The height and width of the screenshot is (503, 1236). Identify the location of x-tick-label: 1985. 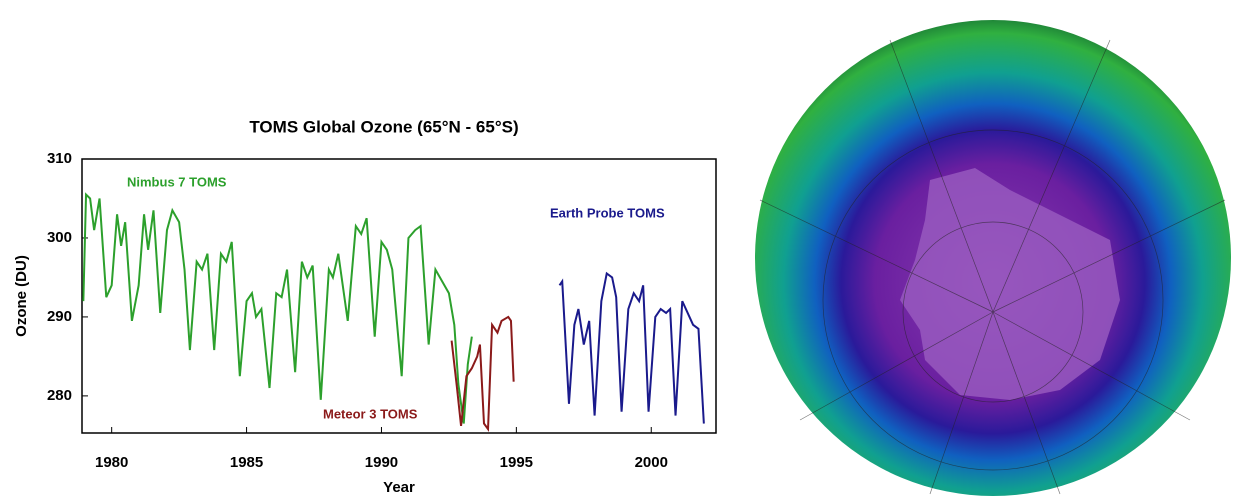
(246, 462).